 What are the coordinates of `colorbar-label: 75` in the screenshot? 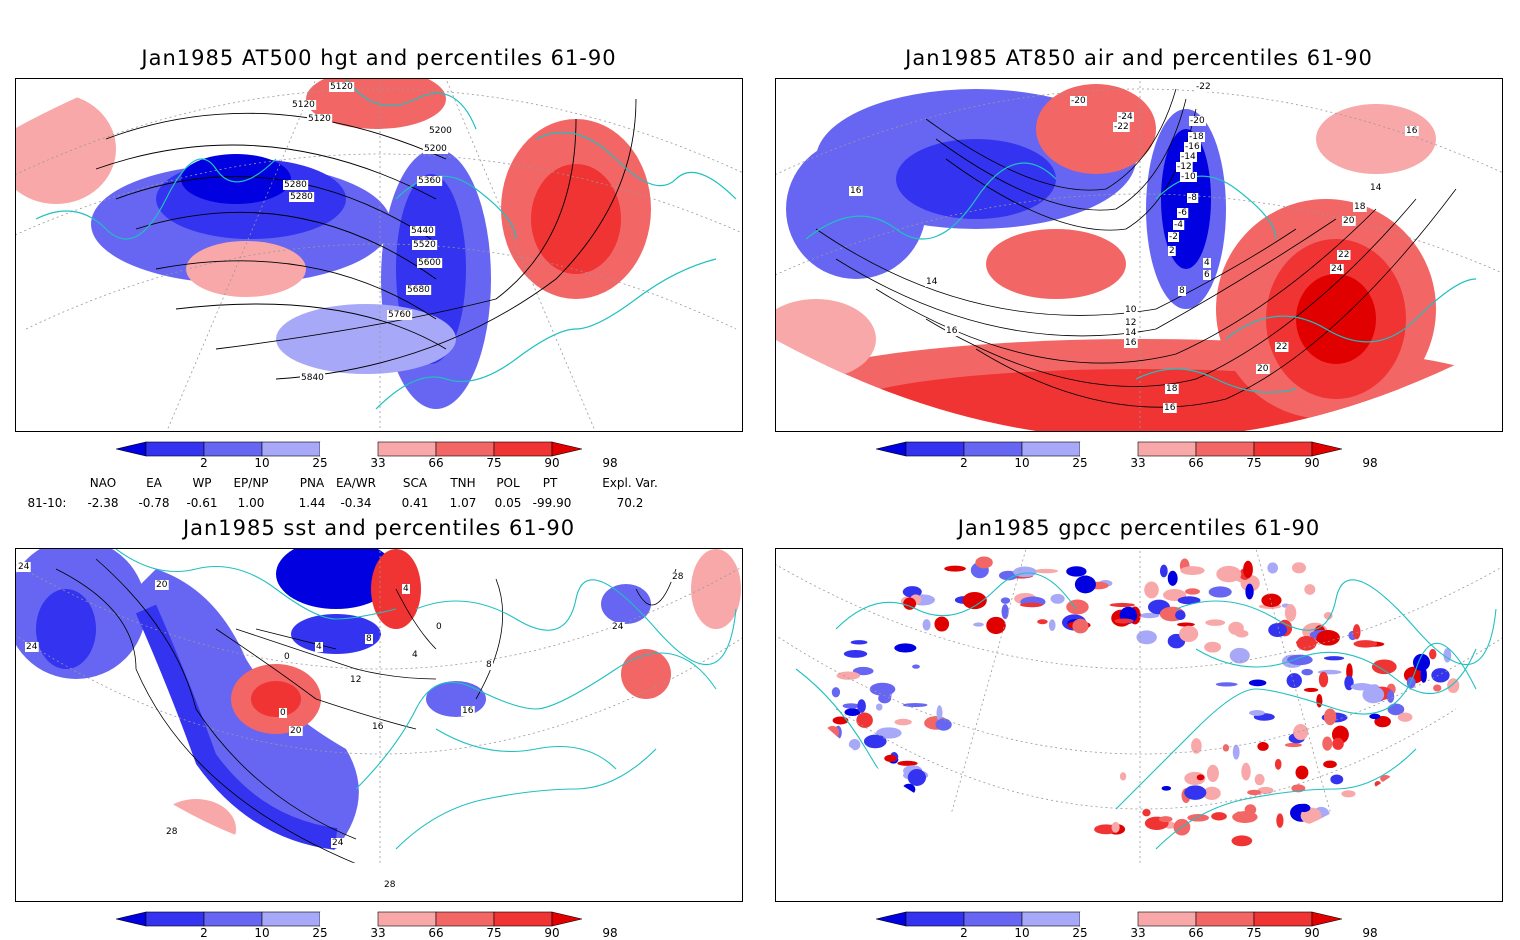 It's located at (494, 463).